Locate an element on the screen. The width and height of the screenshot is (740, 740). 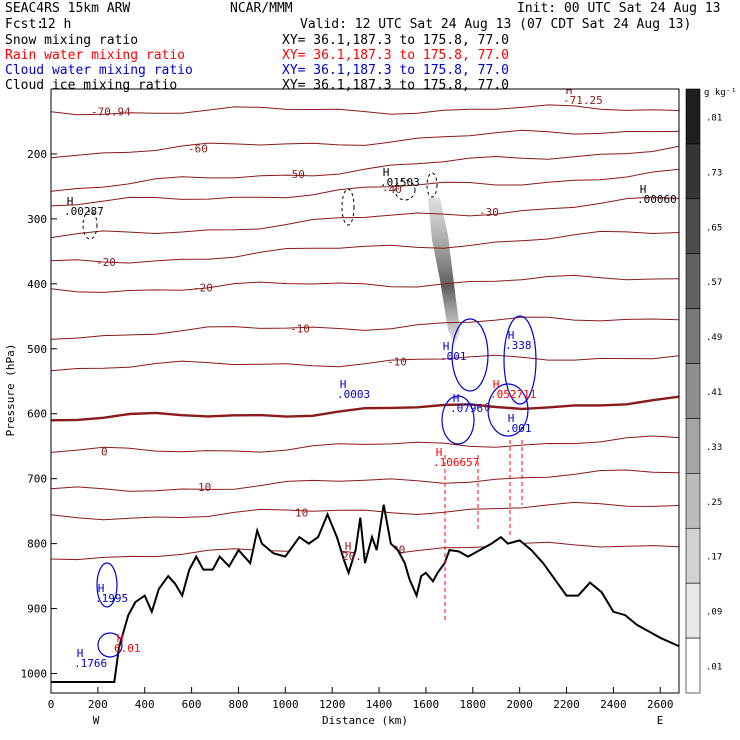
x-end-right: E is located at coordinates (660, 720).